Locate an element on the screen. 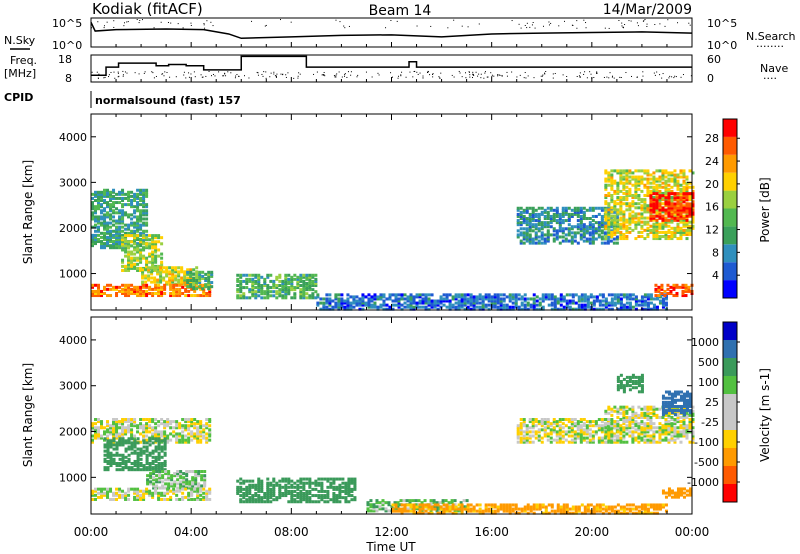 This screenshot has height=554, width=800. nsky-tick-bottom: 10^0 is located at coordinates (67, 45).